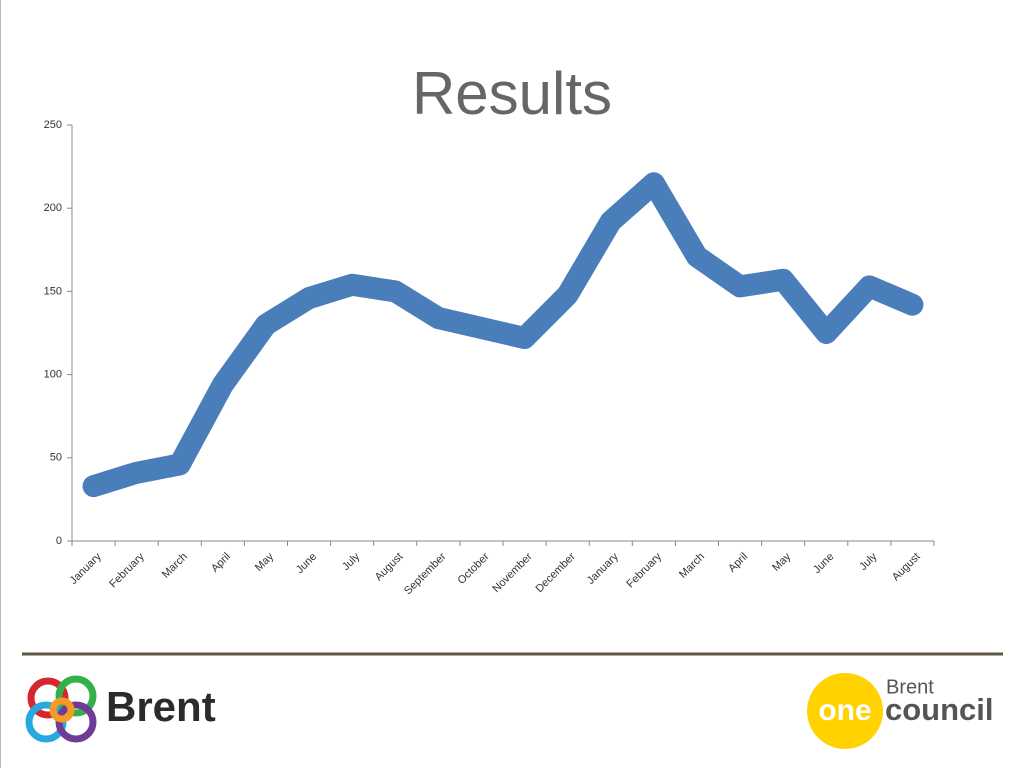 This screenshot has width=1024, height=768. Describe the element at coordinates (53, 208) in the screenshot. I see `y-tick-label: 200` at that location.